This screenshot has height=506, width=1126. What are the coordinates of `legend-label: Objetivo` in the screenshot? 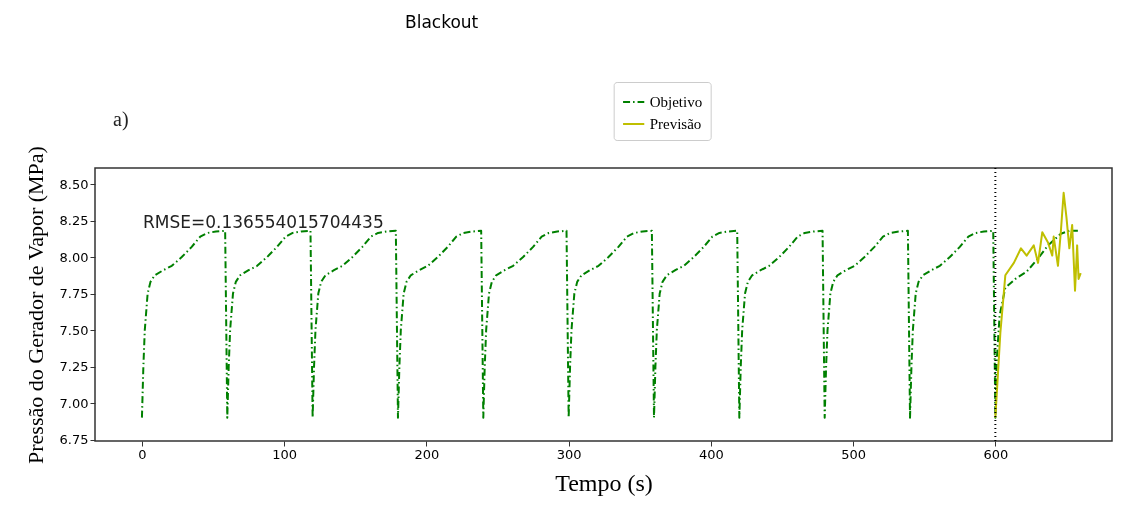 It's located at (676, 102).